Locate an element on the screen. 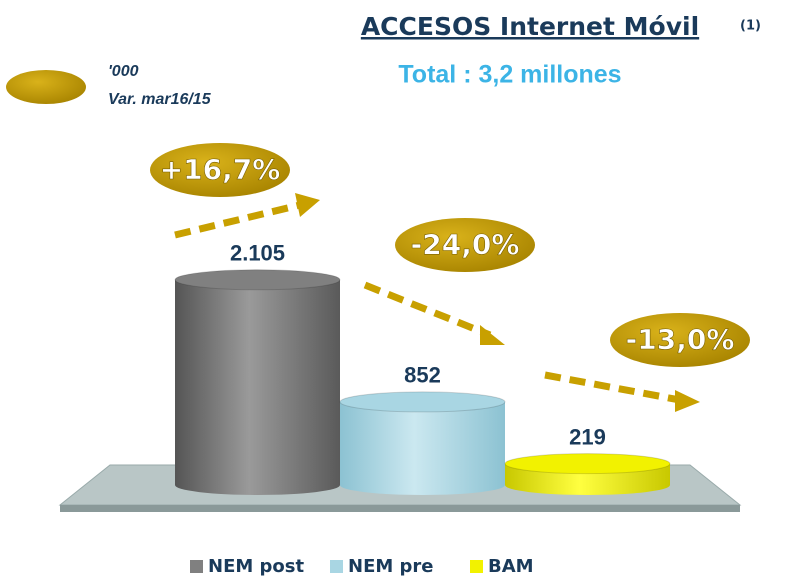 The image size is (789, 583). legend-label: BAM is located at coordinates (511, 566).